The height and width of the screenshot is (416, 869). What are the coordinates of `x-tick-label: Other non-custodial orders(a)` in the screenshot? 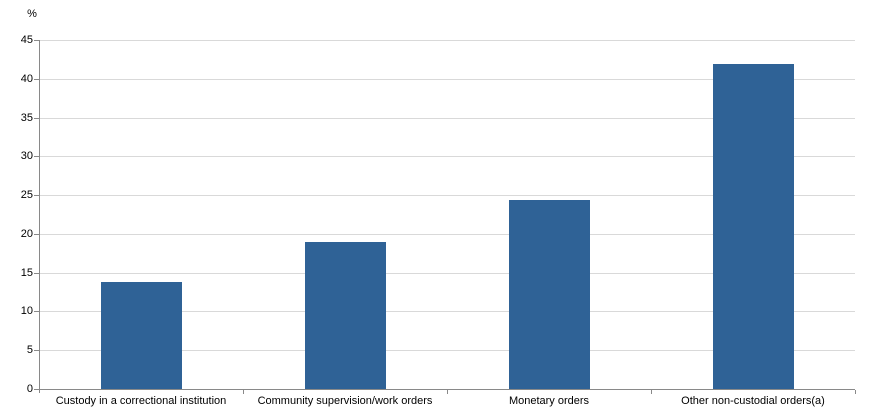 It's located at (753, 401).